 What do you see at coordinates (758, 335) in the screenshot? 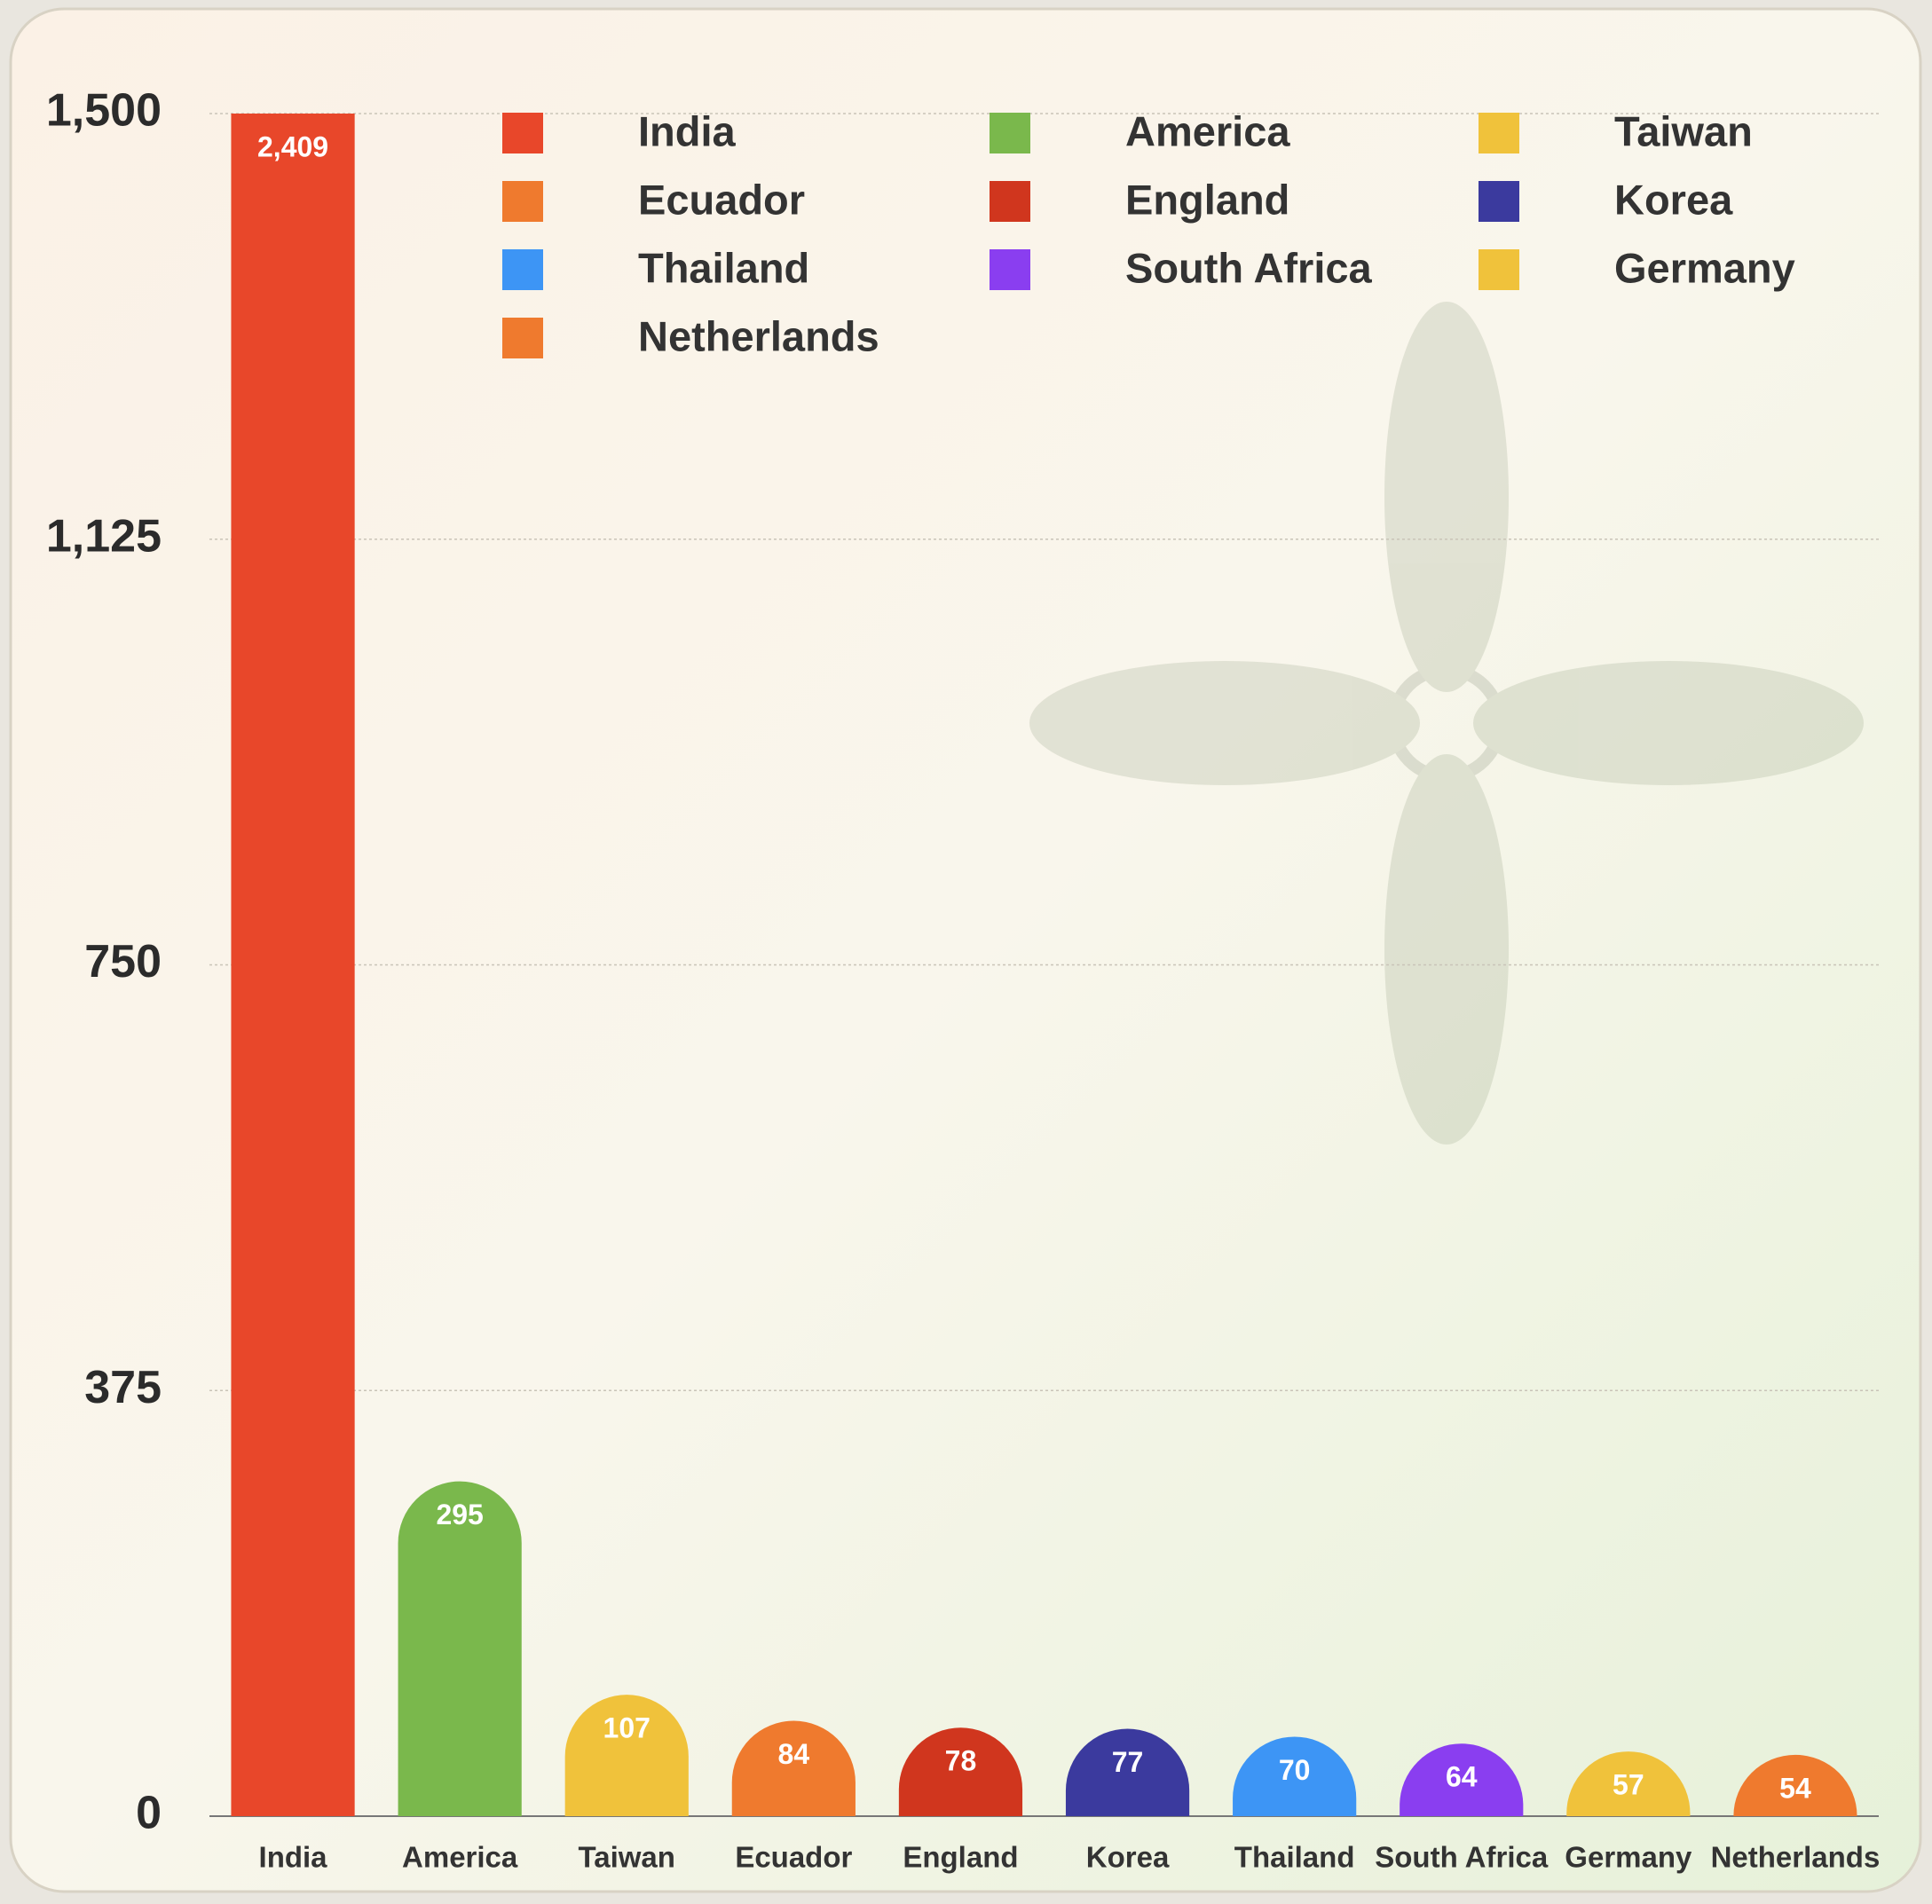
I see `legend-label: Netherlands` at bounding box center [758, 335].